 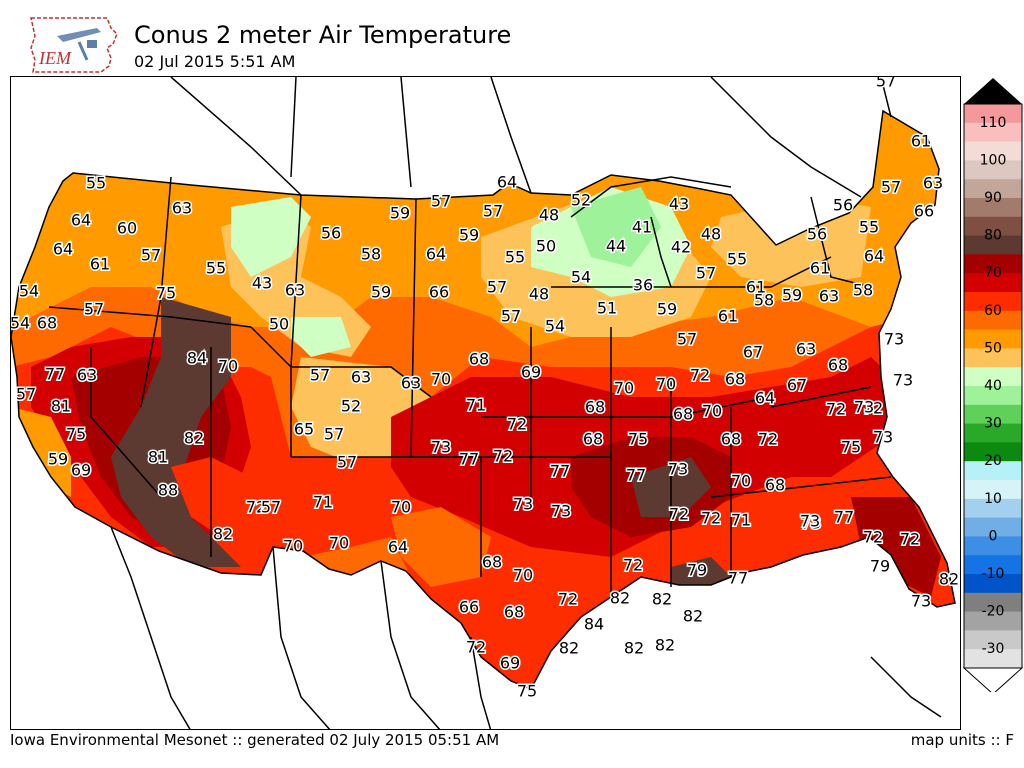 I want to click on station-value: 60, so click(x=127, y=228).